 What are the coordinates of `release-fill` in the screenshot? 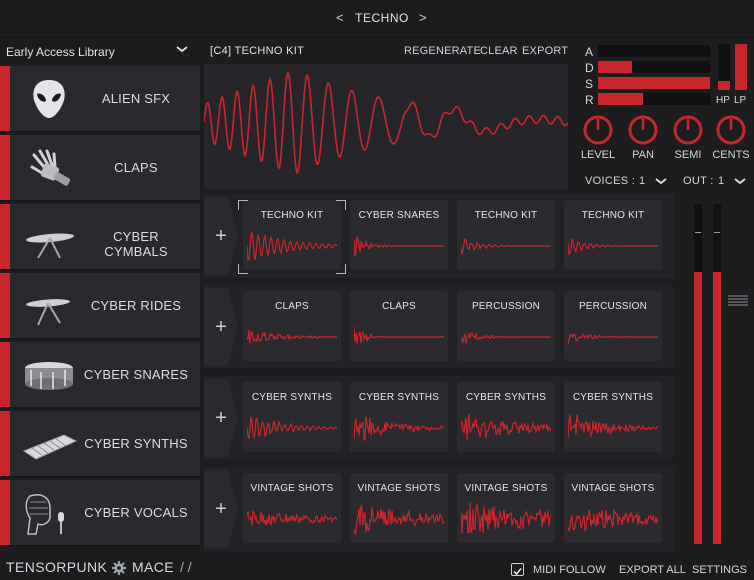 It's located at (620, 99).